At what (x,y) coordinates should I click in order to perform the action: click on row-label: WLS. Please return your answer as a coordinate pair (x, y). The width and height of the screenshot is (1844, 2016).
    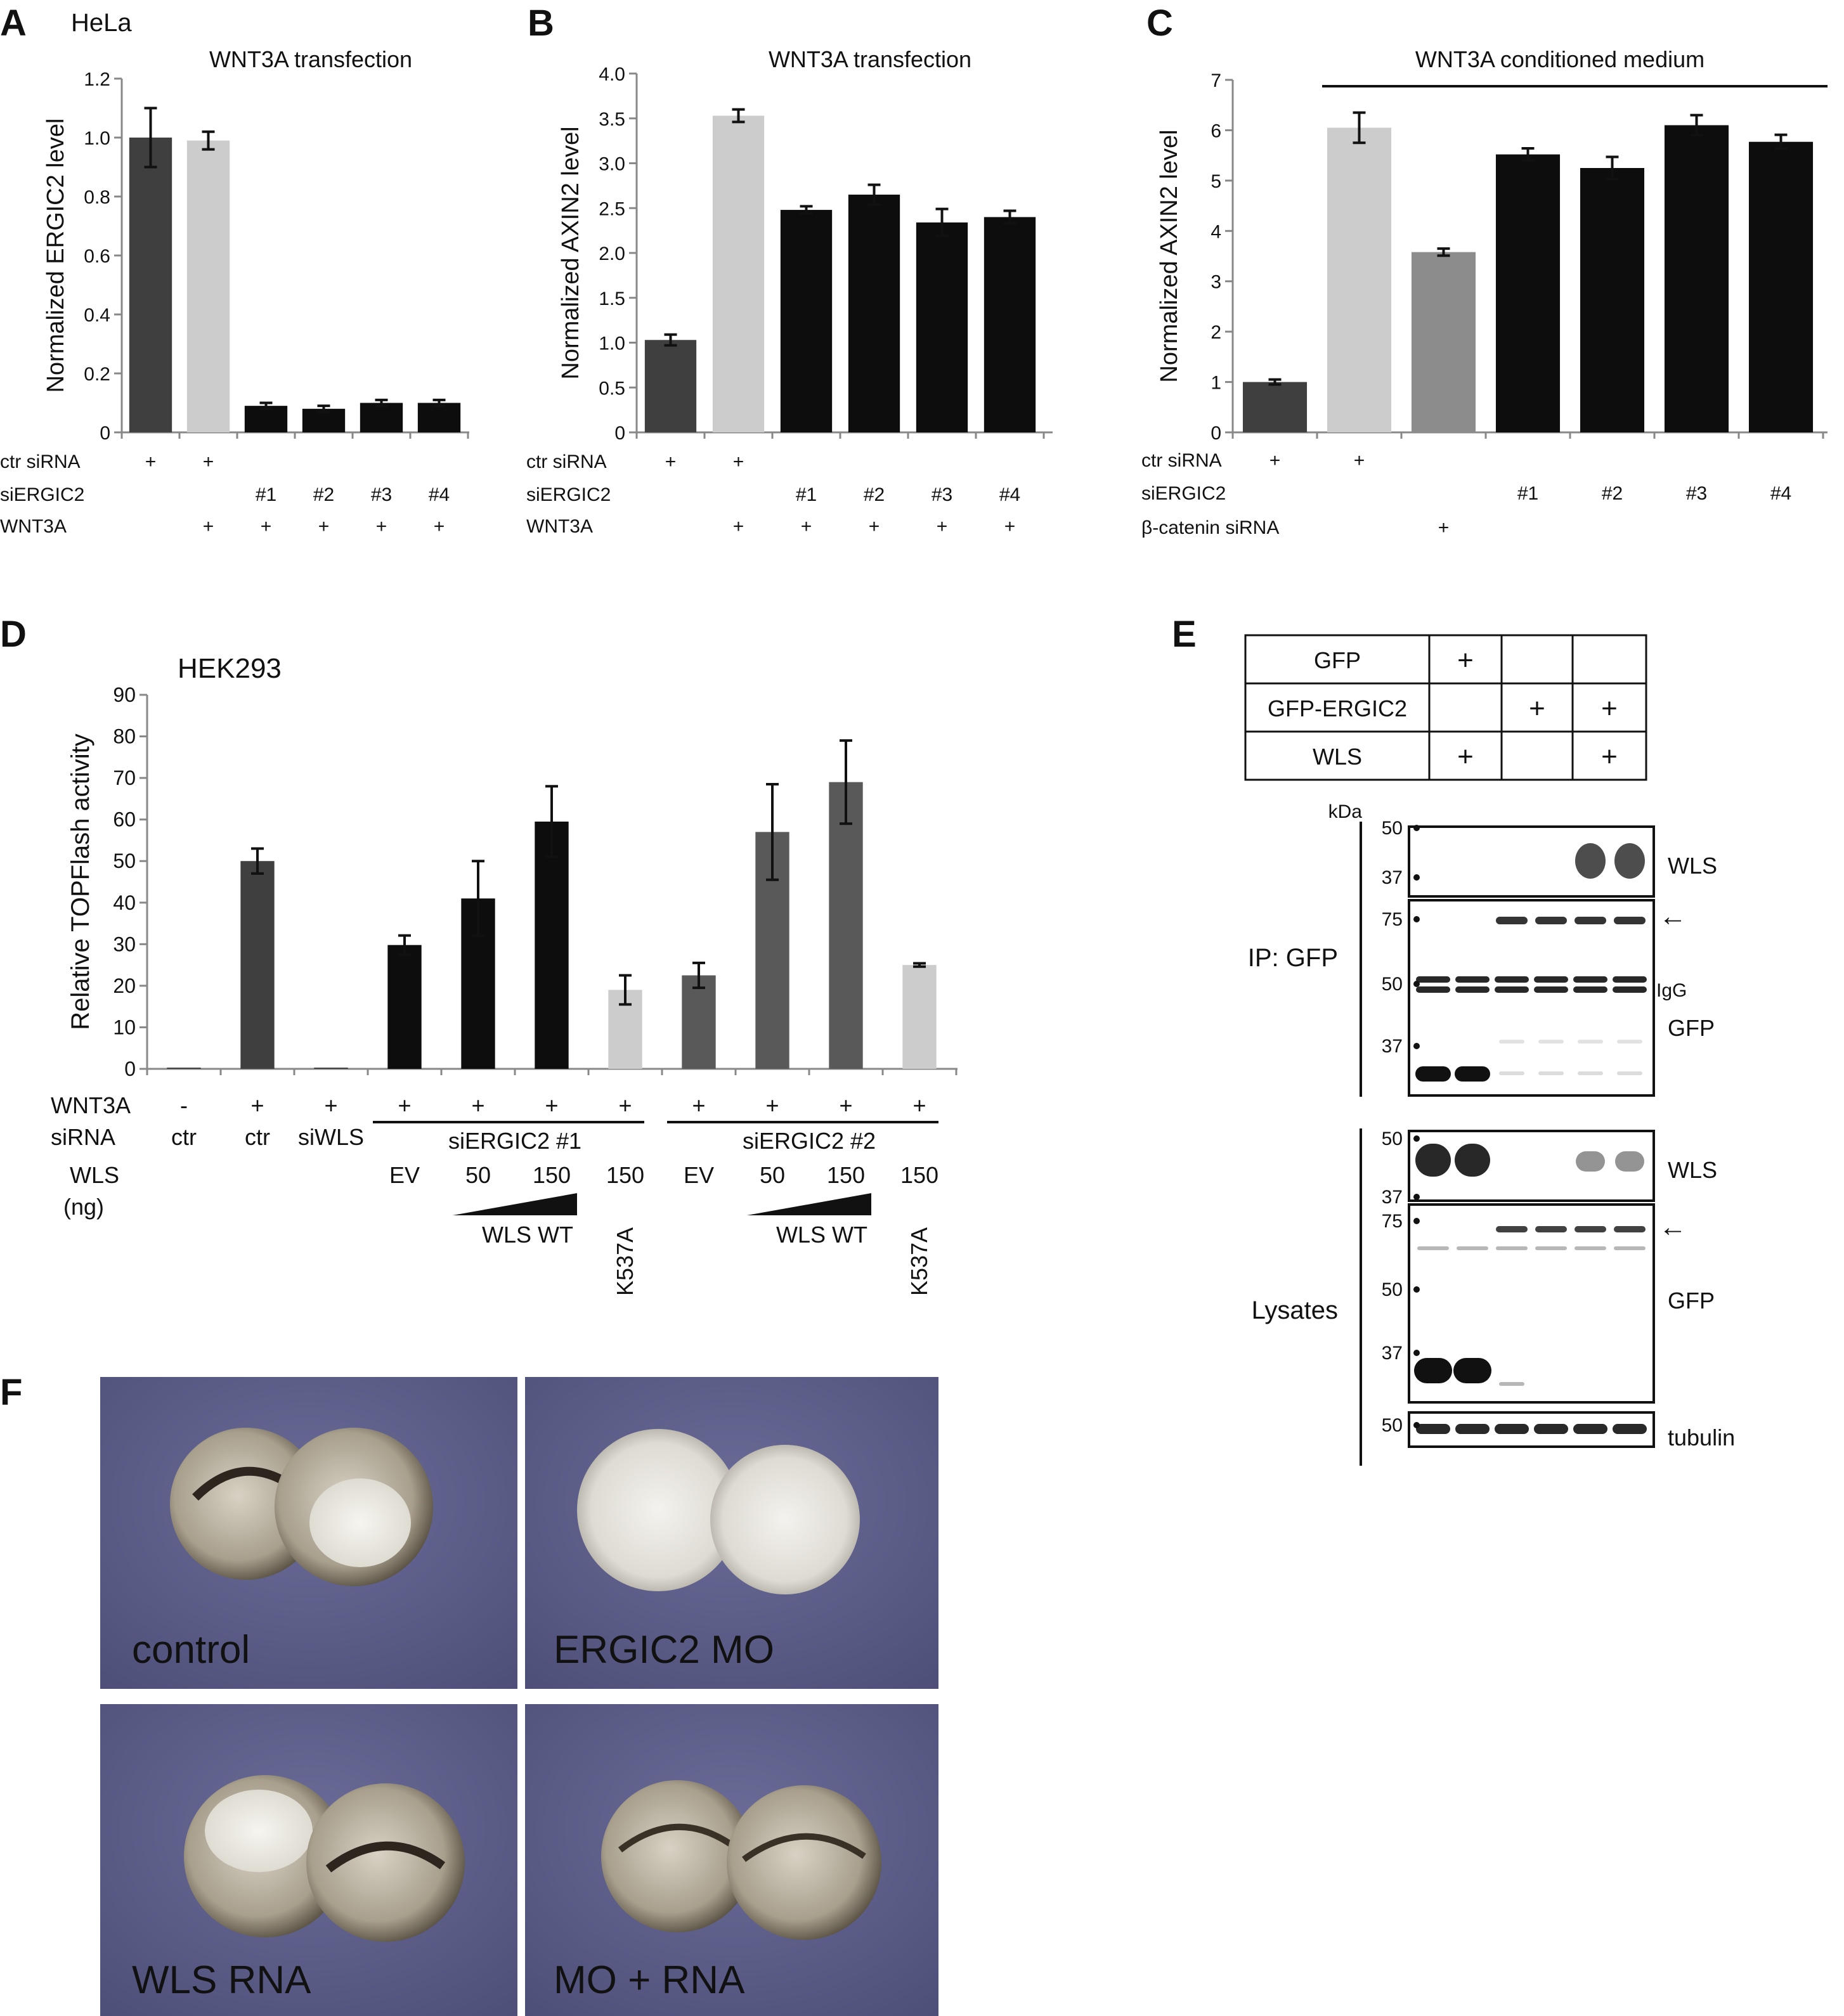
    Looking at the image, I should click on (94, 1175).